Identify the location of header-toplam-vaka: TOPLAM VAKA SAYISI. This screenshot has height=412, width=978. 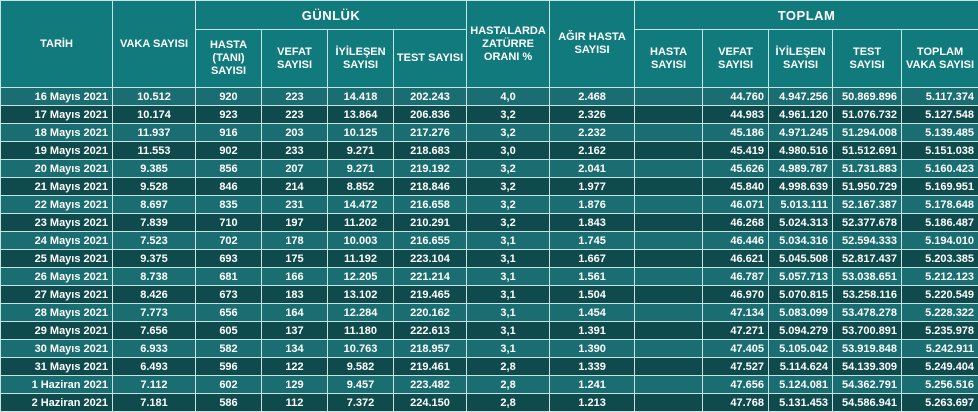
(940, 59).